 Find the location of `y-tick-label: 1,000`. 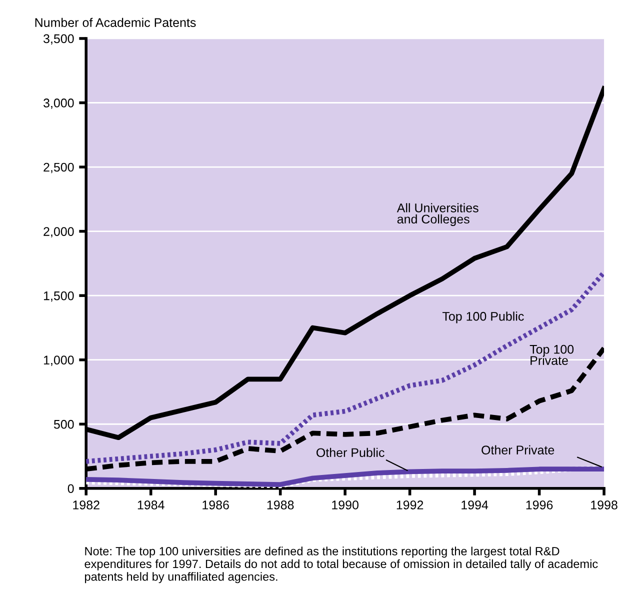

y-tick-label: 1,000 is located at coordinates (59, 361).